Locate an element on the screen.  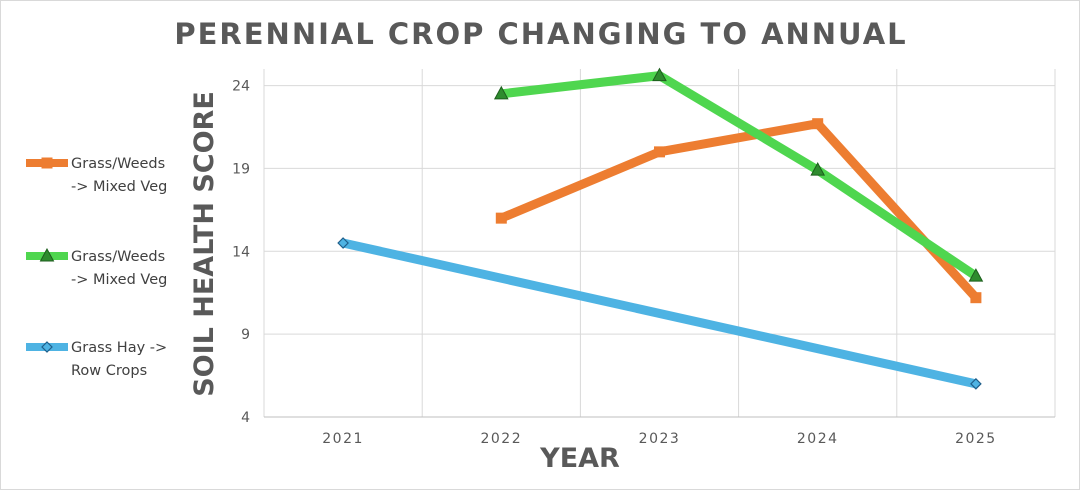
y-axis-title: SOIL HEALTH SCORE is located at coordinates (204, 244).